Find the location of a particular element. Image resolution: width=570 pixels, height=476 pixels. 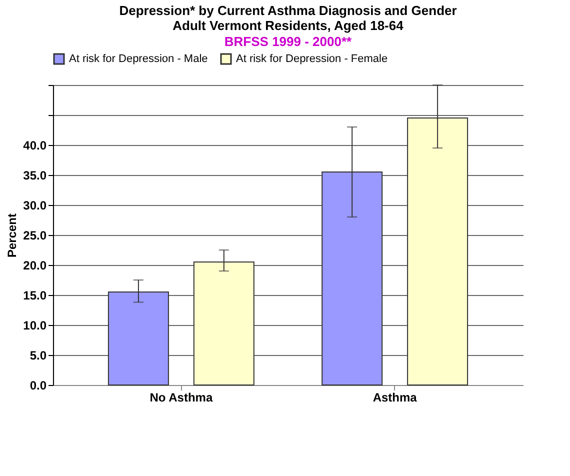

y-tick-label: 25.0 is located at coordinates (35, 235).